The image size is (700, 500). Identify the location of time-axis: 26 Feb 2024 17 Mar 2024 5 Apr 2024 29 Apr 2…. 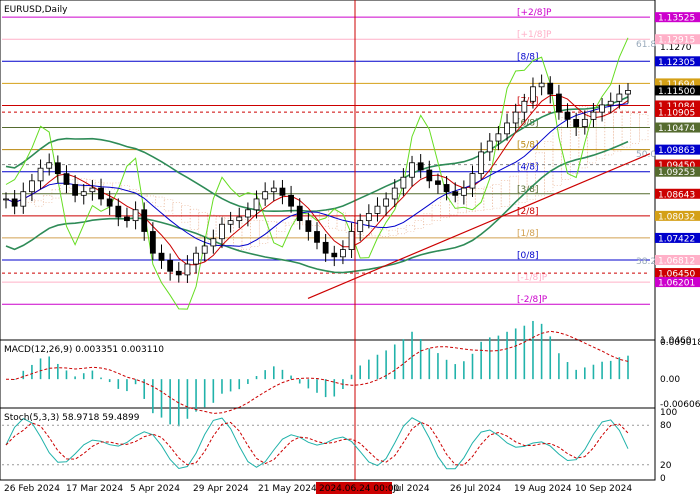
(318, 488).